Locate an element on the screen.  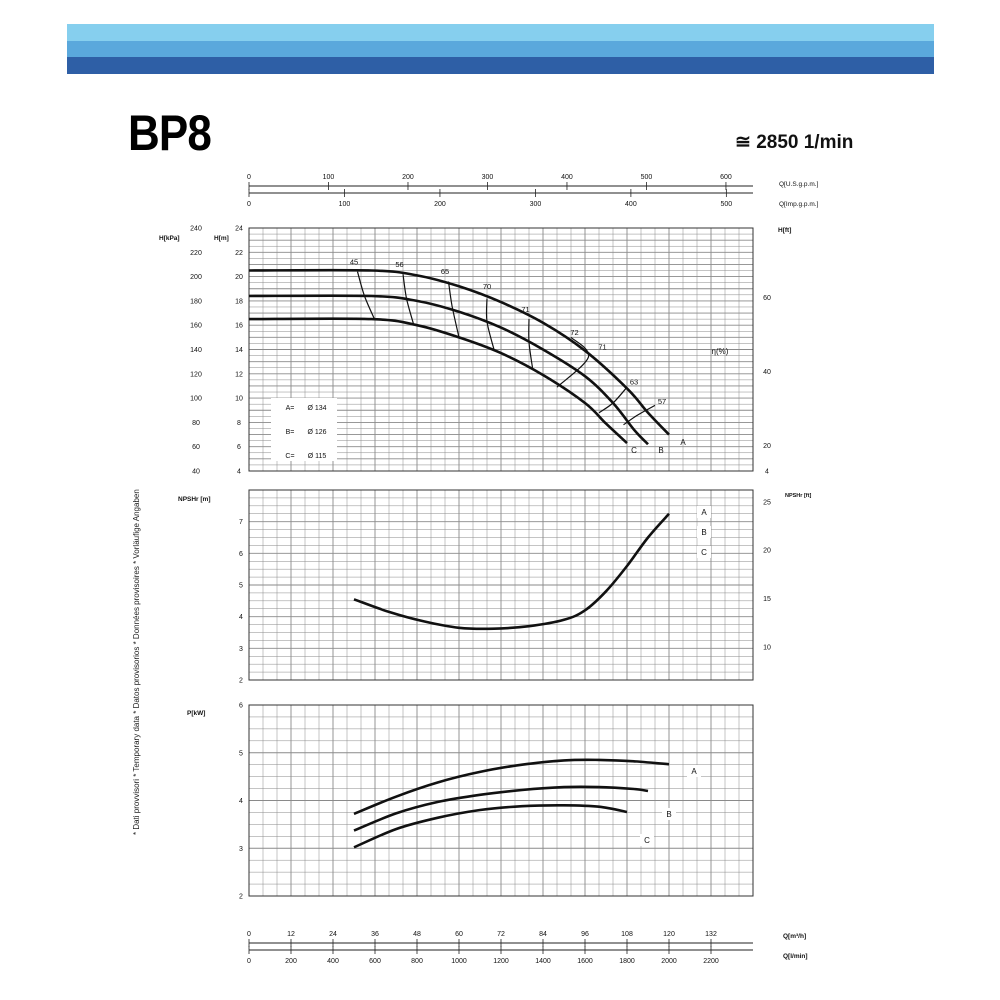
usgpm-tick-label: 600 is located at coordinates (726, 177).